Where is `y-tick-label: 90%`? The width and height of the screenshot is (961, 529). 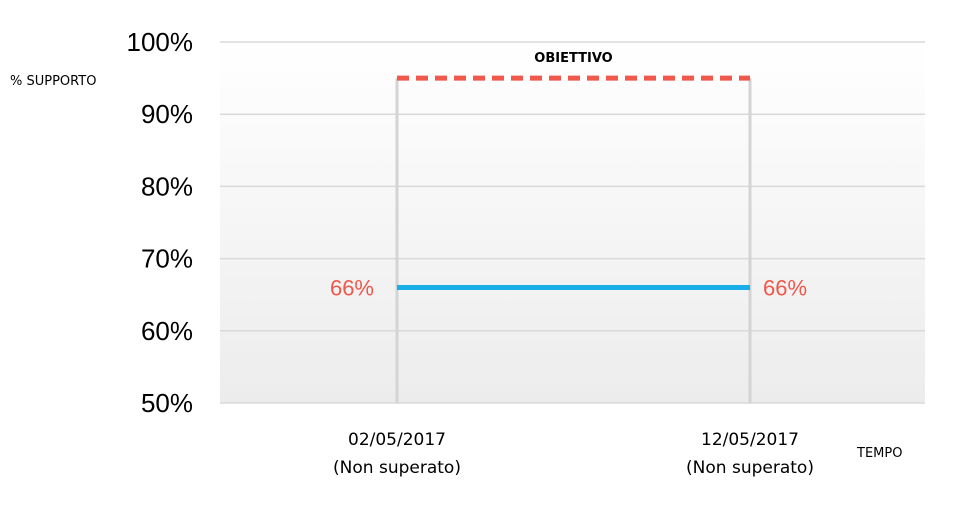 y-tick-label: 90% is located at coordinates (167, 114).